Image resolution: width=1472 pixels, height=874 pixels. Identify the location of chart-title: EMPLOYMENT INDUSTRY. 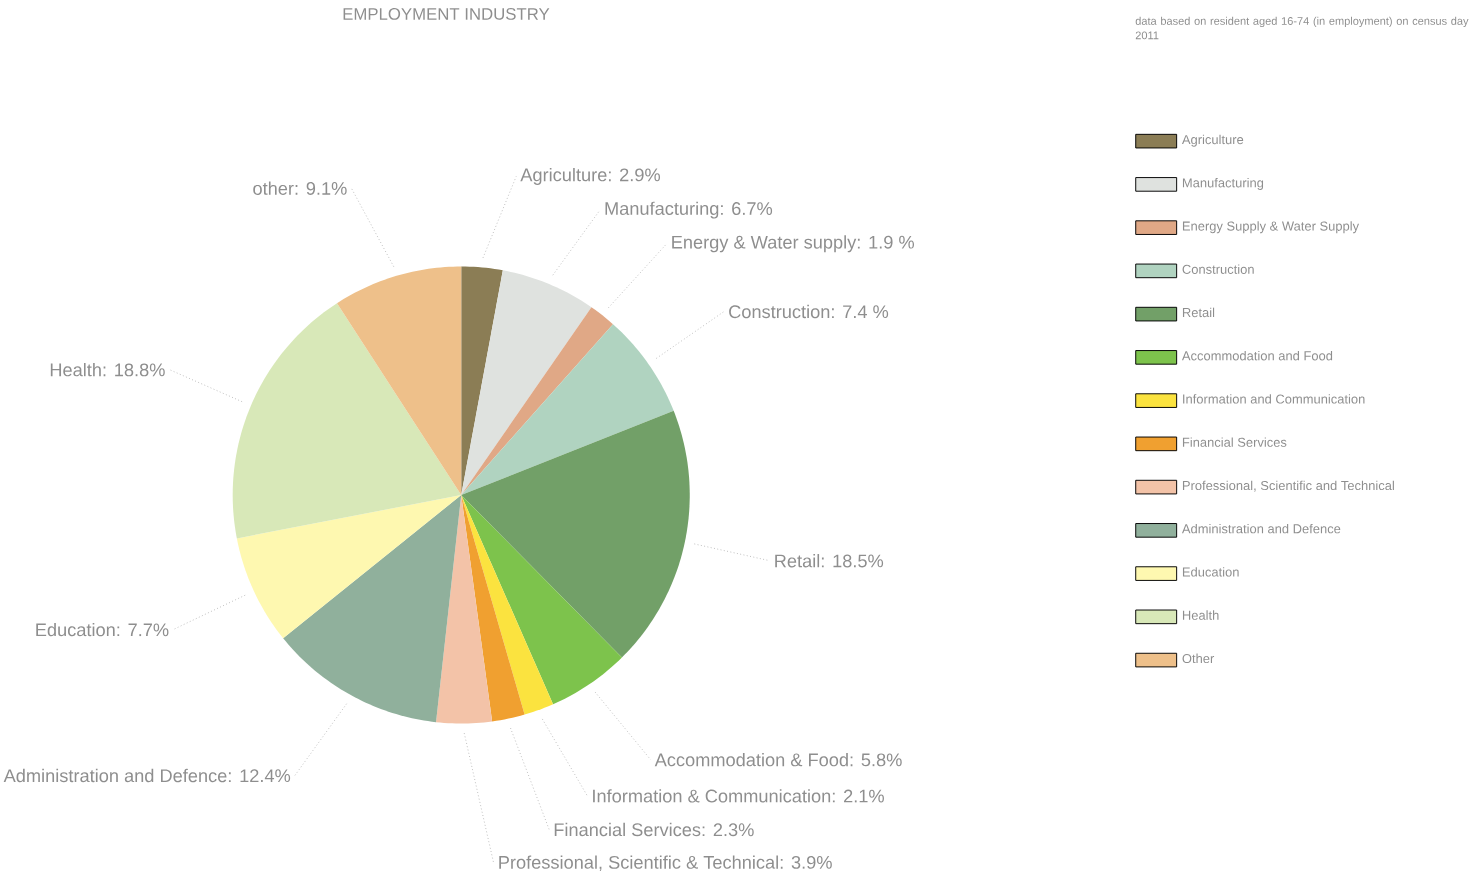
(446, 13).